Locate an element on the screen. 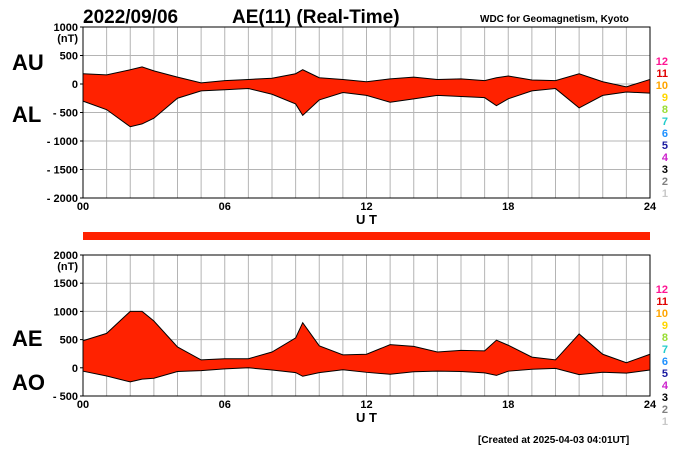 The width and height of the screenshot is (700, 450). ao-label: AO is located at coordinates (28, 382).